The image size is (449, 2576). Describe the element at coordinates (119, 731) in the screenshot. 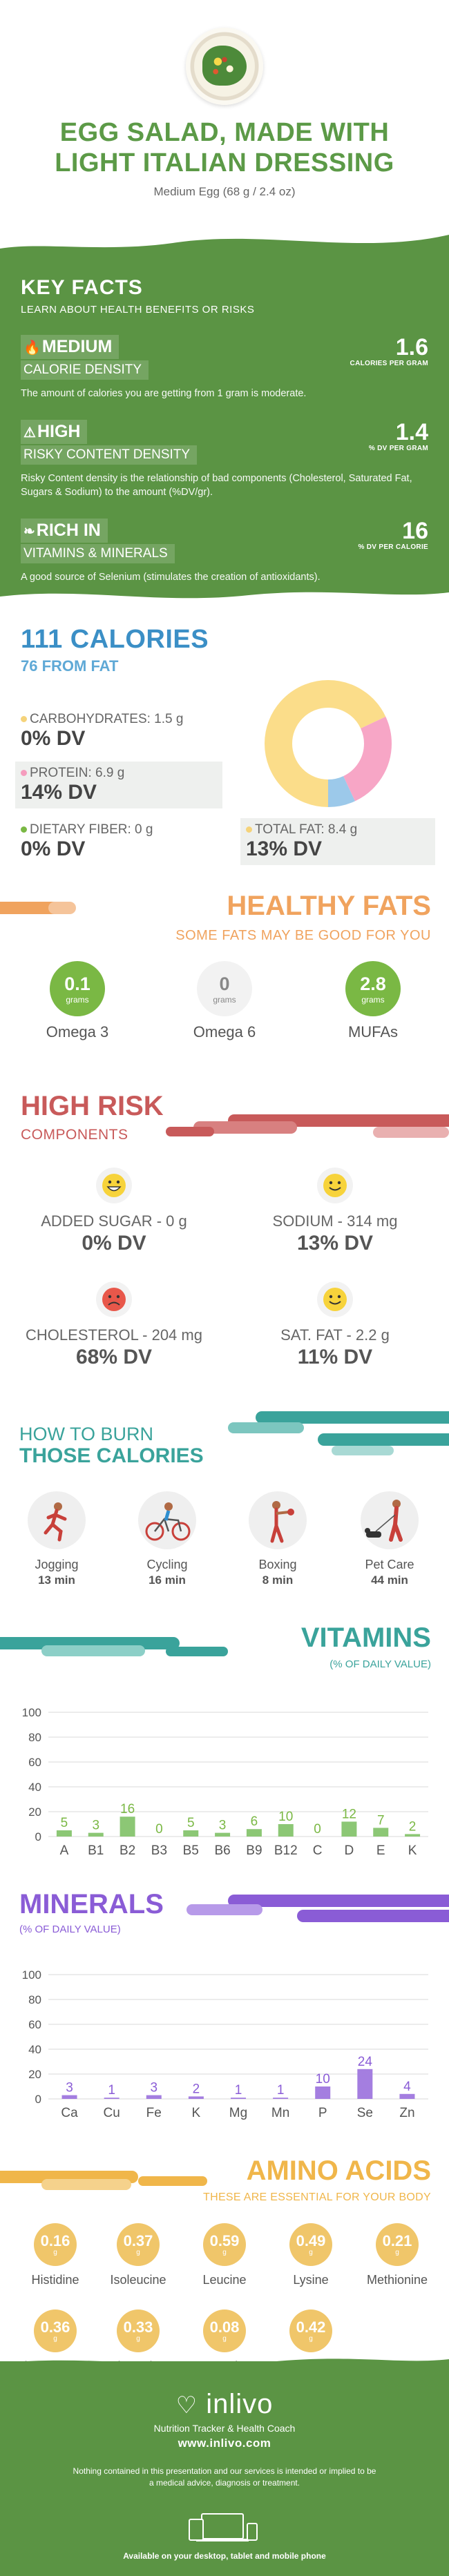

I see `carbohydrates-stat: CARBOHYDRATES: 1.5 g 0% DV` at that location.